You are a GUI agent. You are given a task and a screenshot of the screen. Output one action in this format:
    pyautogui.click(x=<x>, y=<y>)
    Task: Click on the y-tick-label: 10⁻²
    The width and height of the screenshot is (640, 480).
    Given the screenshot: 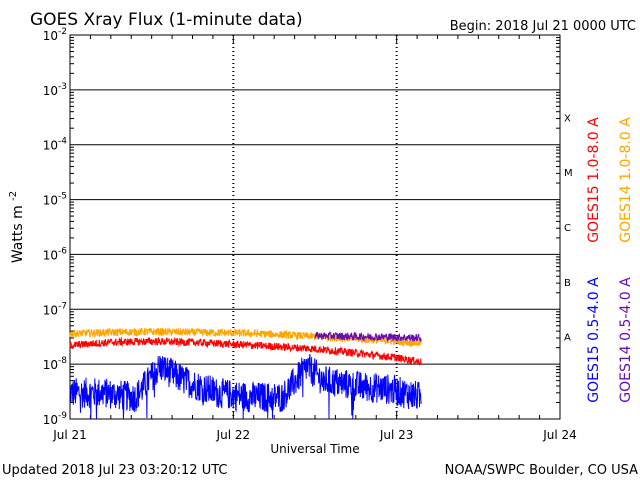 What is the action you would take?
    pyautogui.click(x=55, y=35)
    